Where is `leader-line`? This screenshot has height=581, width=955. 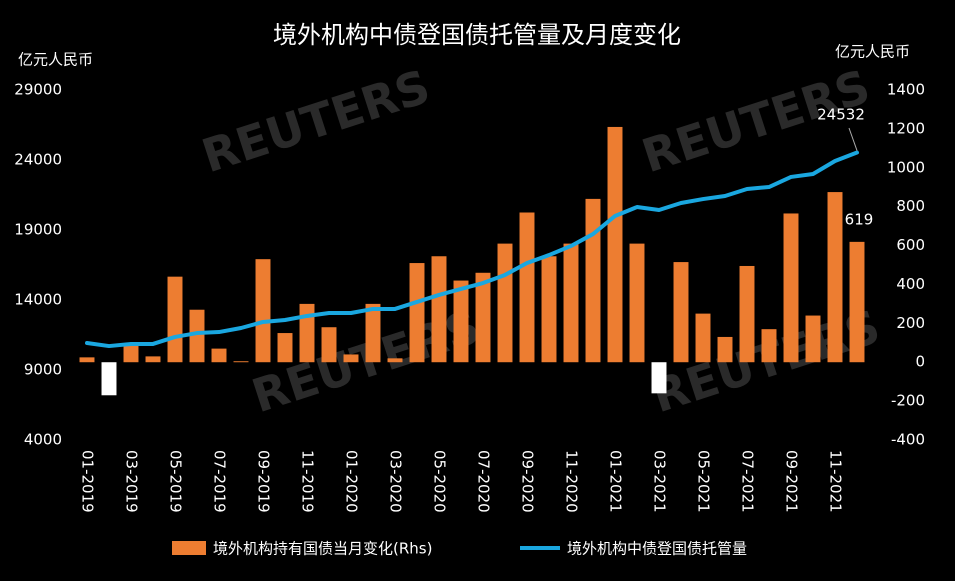 leader-line is located at coordinates (853, 139).